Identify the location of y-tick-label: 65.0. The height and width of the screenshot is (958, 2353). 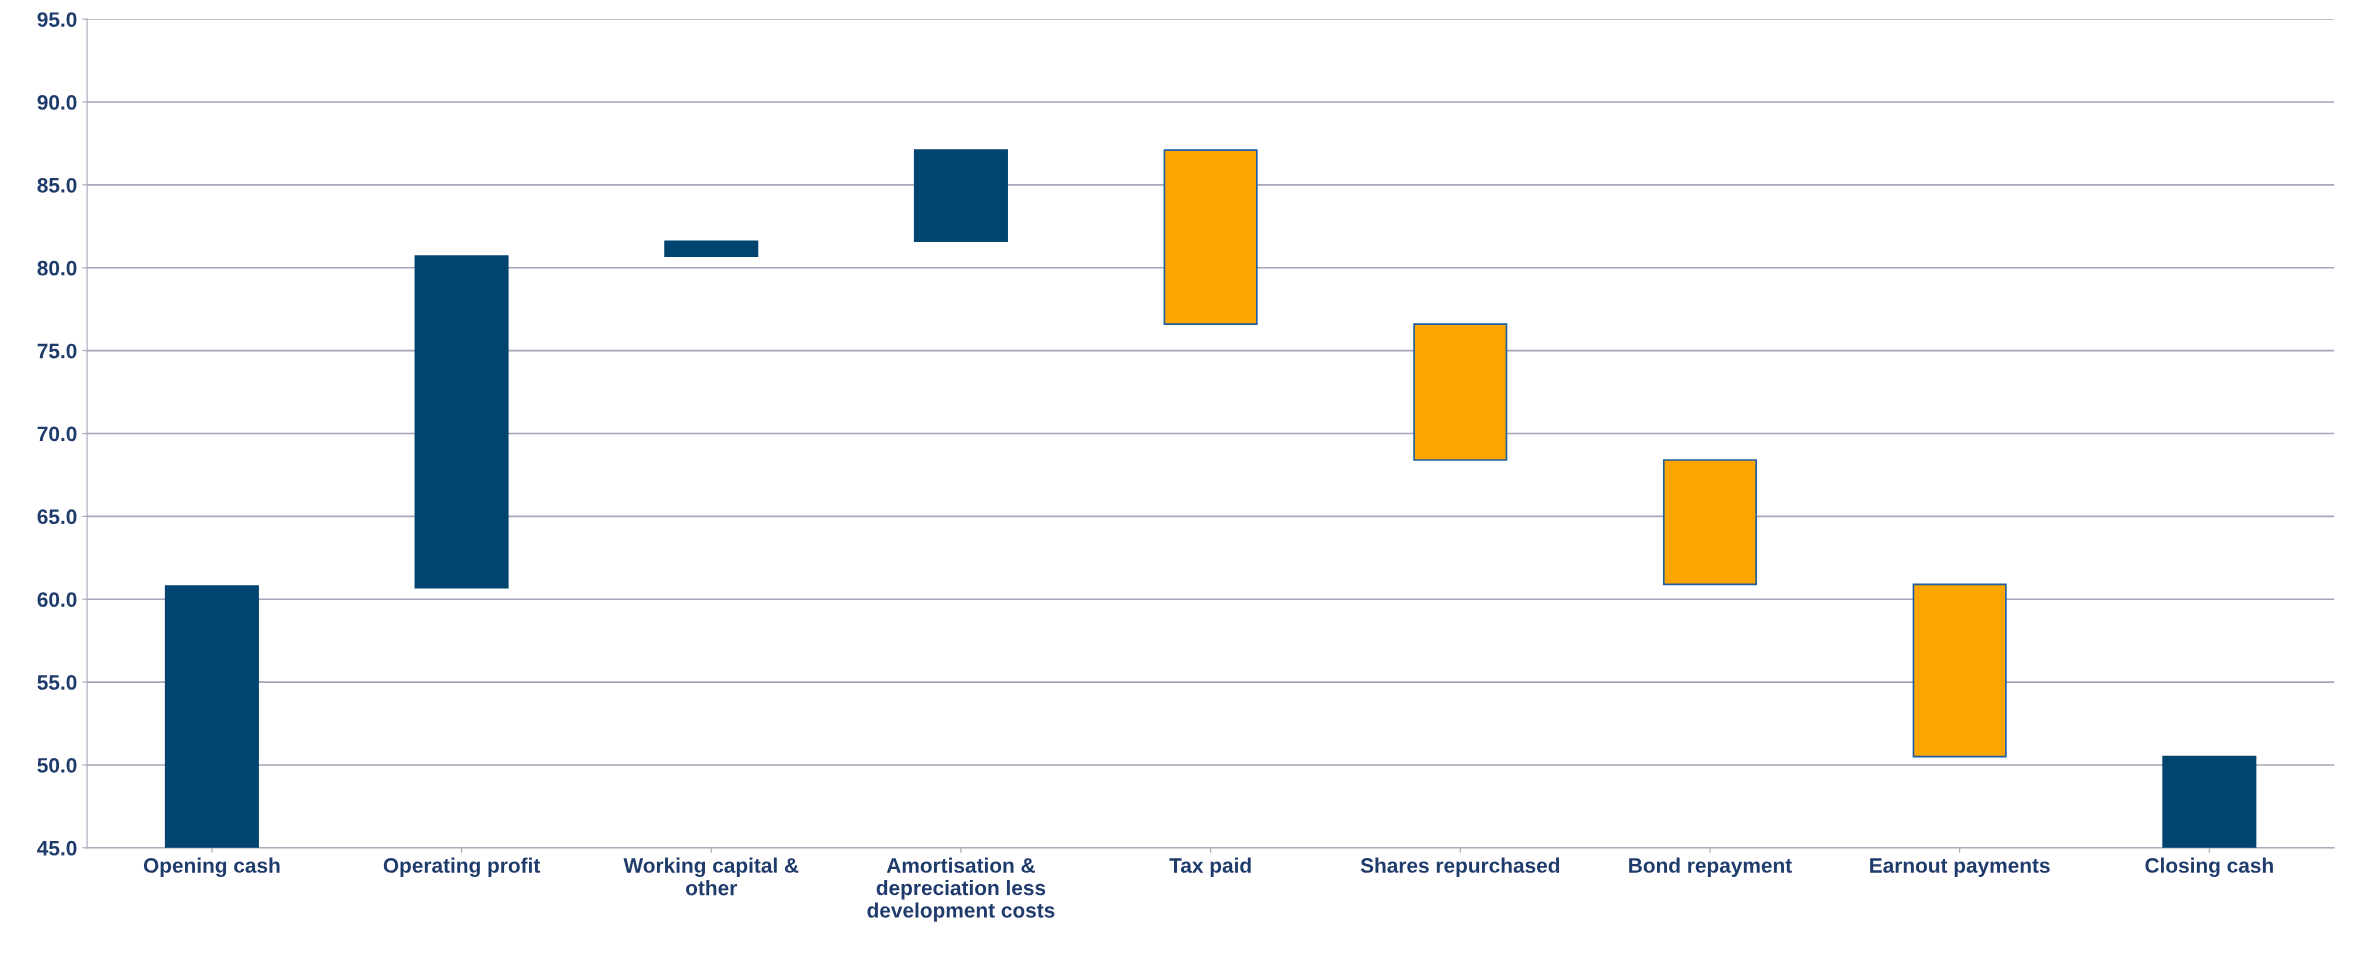
(57, 517).